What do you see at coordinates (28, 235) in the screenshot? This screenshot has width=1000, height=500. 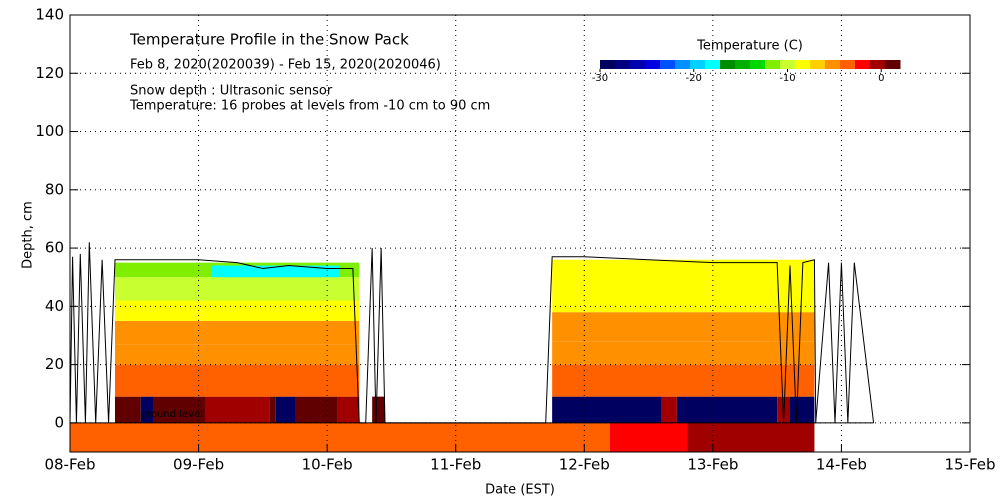 I see `y-axis-label: Depth, cm` at bounding box center [28, 235].